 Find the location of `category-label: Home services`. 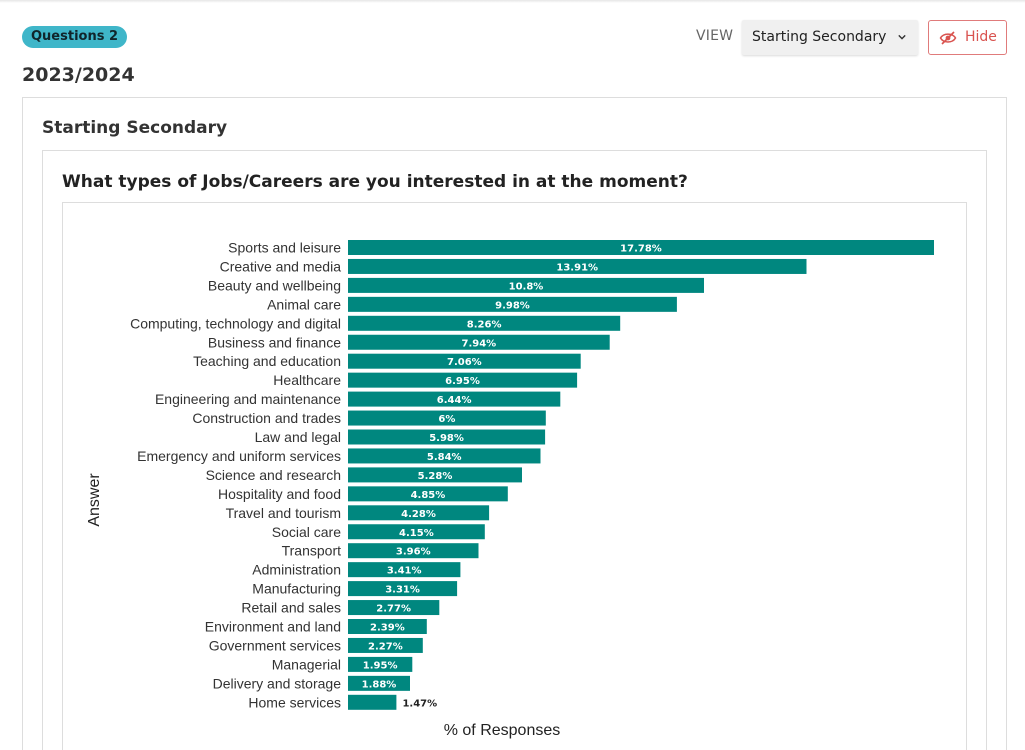

category-label: Home services is located at coordinates (294, 702).